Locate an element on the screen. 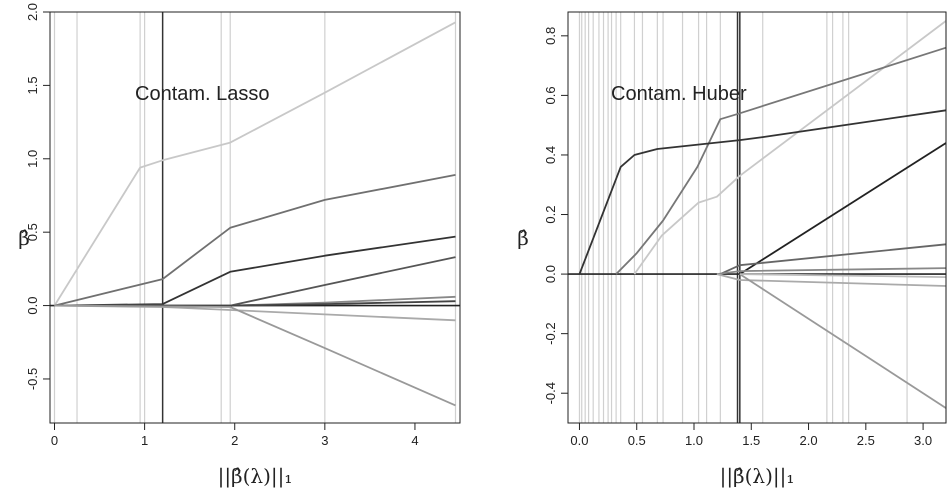 Image resolution: width=951 pixels, height=498 pixels. y-tick-label: 2.0 is located at coordinates (32, 12).